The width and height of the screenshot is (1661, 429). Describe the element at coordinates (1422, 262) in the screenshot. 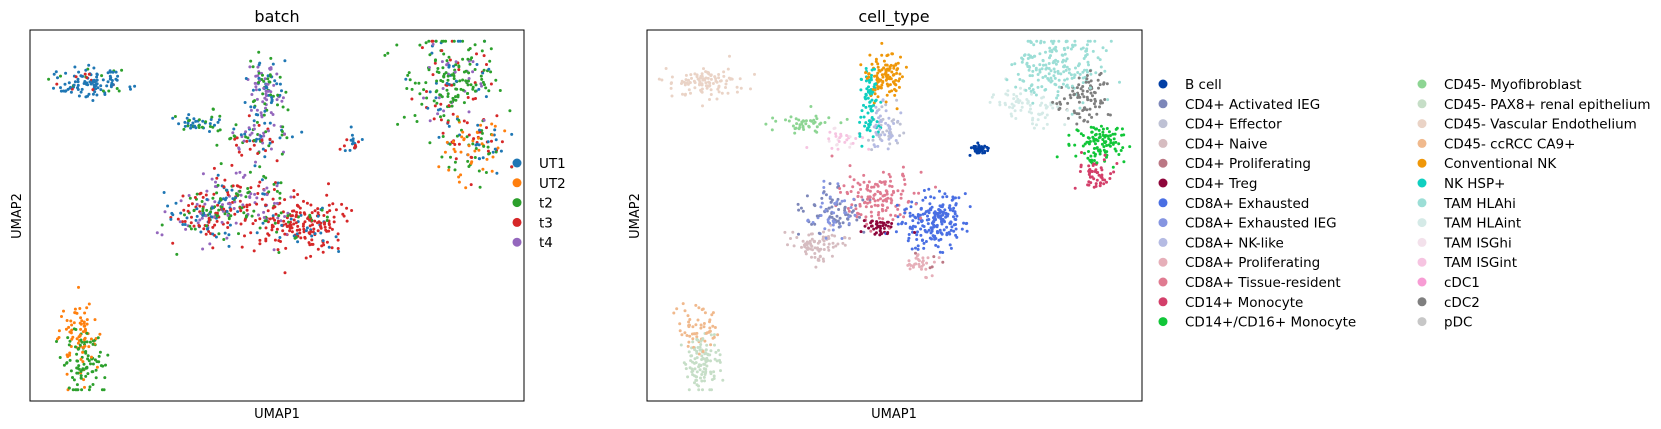

I see `legend-marker` at that location.